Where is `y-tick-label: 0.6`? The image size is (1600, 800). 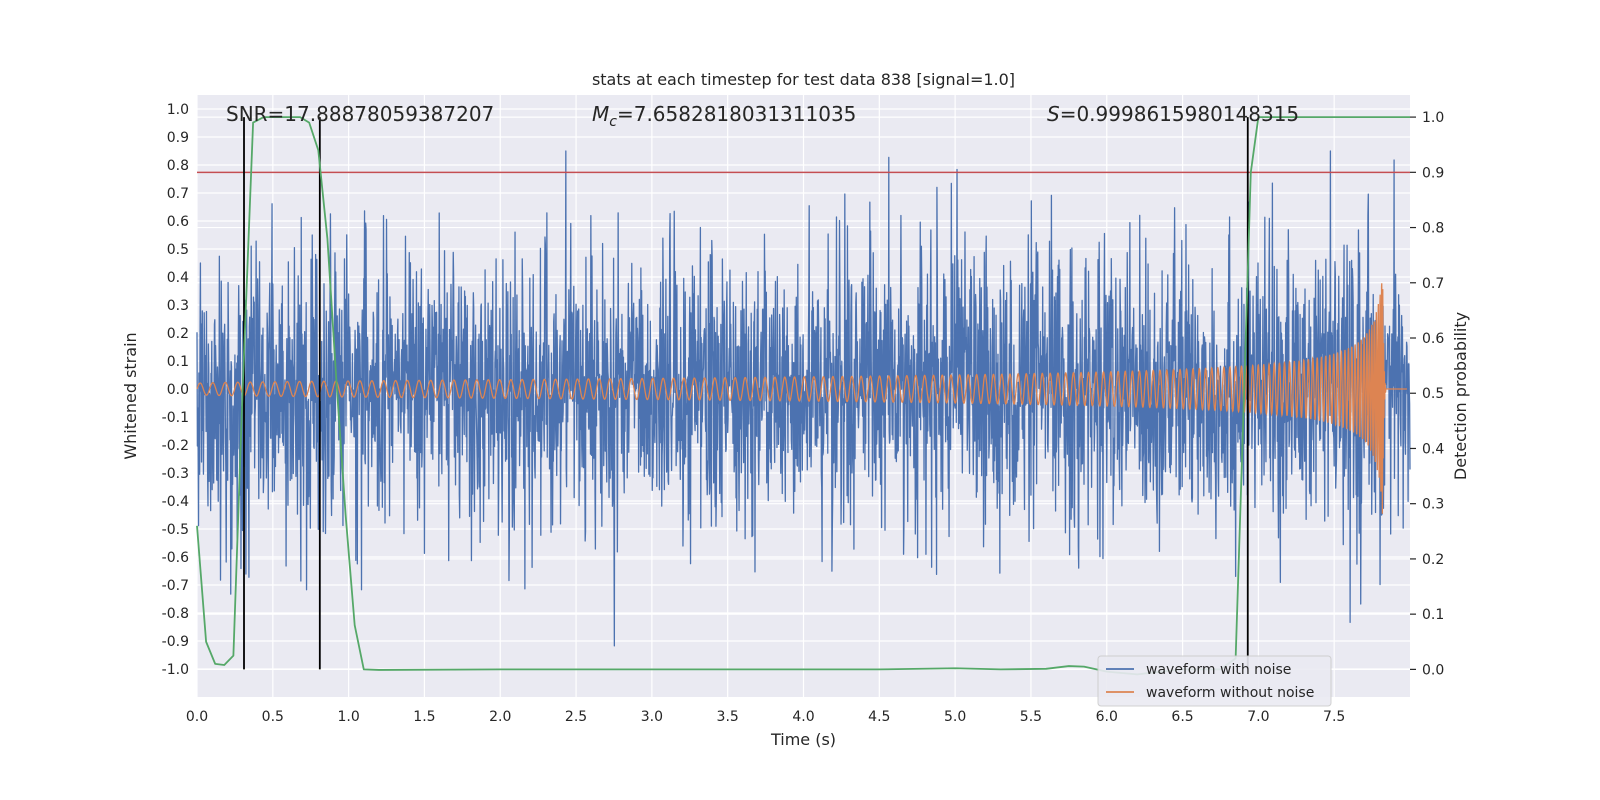
y-tick-label: 0.6 is located at coordinates (178, 222).